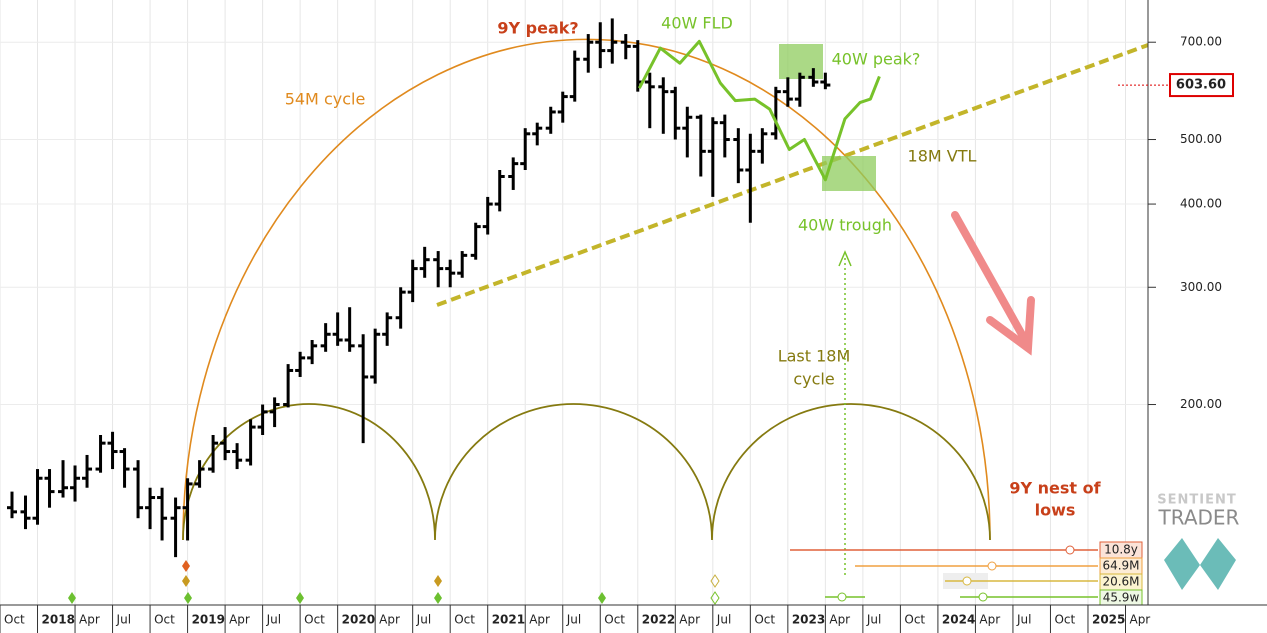 This screenshot has height=633, width=1267. Describe the element at coordinates (1201, 42) in the screenshot. I see `y-tick-label: 700.00` at that location.